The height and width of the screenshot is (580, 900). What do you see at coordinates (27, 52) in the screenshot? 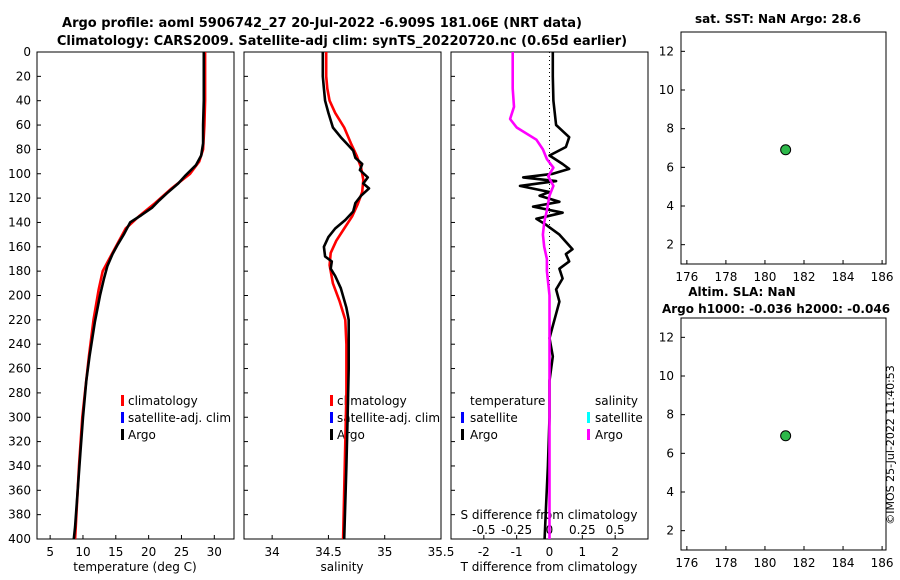
I see `y-tick-label: 0` at bounding box center [27, 52].